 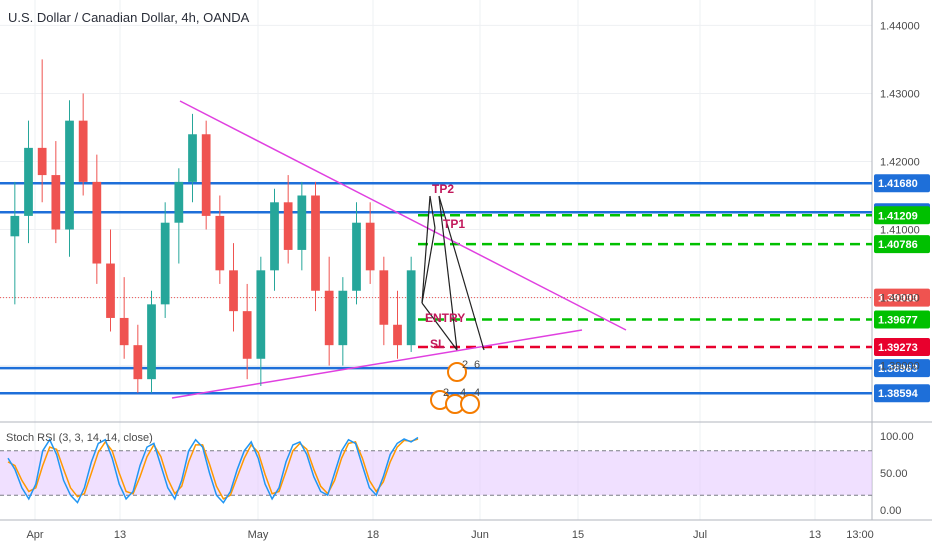 I want to click on price-tick-label: 1.39000, so click(x=900, y=367).